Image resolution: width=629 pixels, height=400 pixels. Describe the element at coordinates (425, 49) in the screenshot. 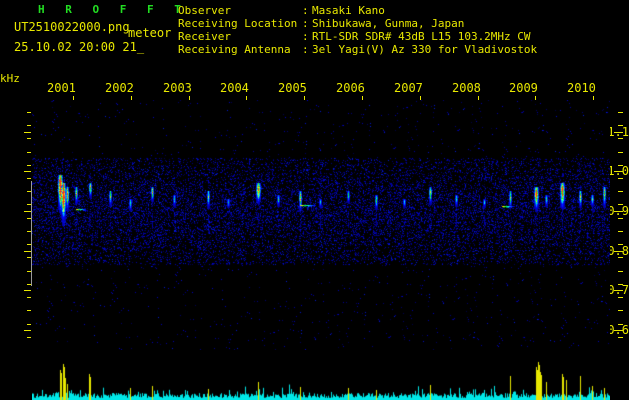

I see `metadata-value: 3el Yagi(V) Az 330 for Vladivostok` at that location.